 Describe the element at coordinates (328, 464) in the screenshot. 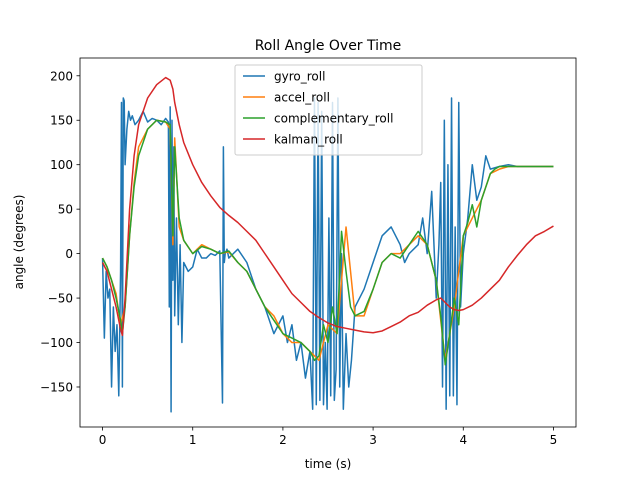

I see `x-axis-label: time (s)` at that location.